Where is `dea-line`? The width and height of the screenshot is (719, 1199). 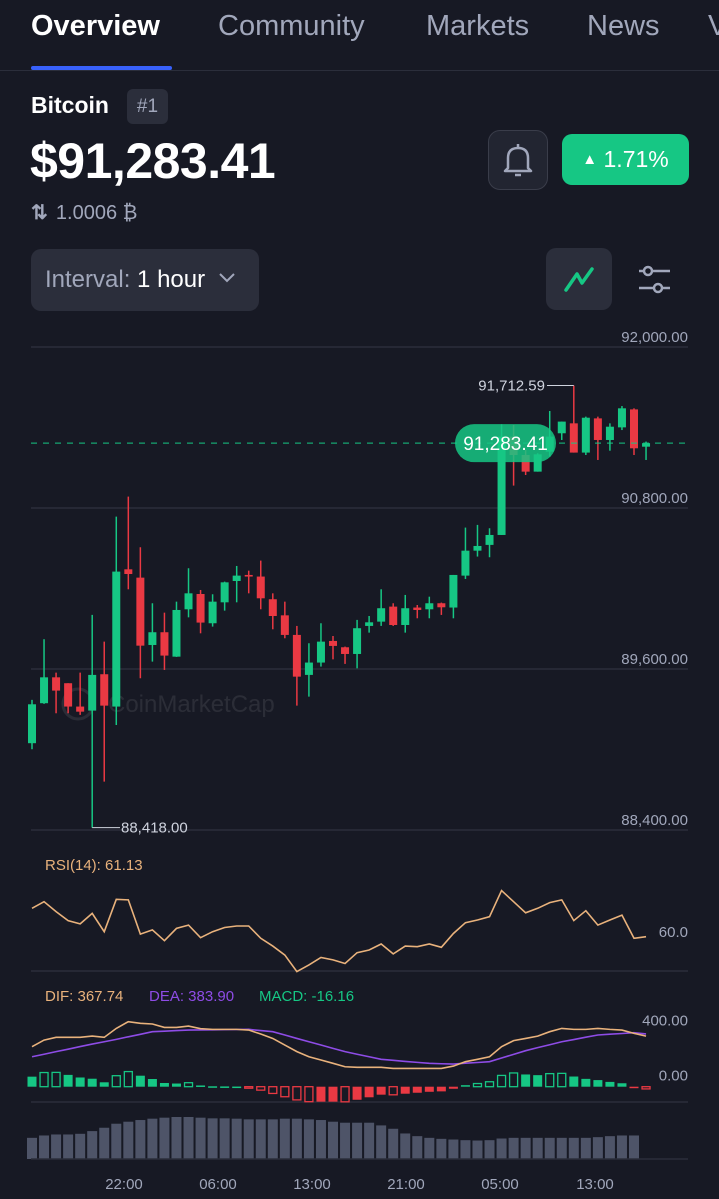
dea-line is located at coordinates (339, 1046).